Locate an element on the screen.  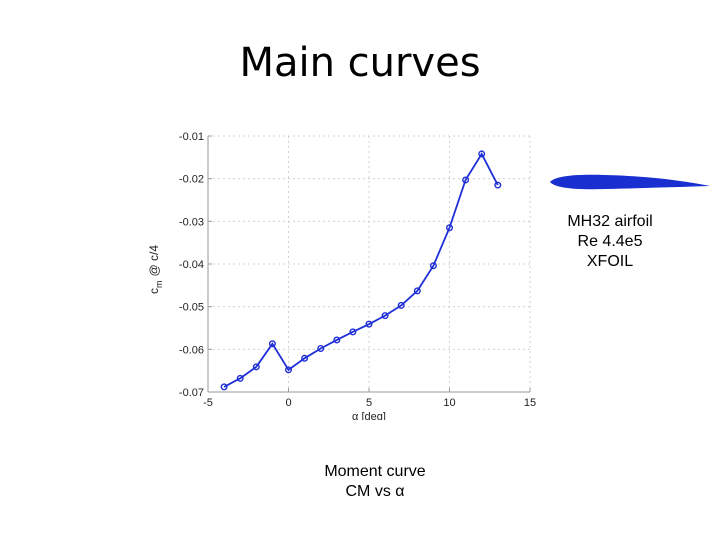
svg-text:cm@ c/4: cm @ c/4 is located at coordinates (155, 269).